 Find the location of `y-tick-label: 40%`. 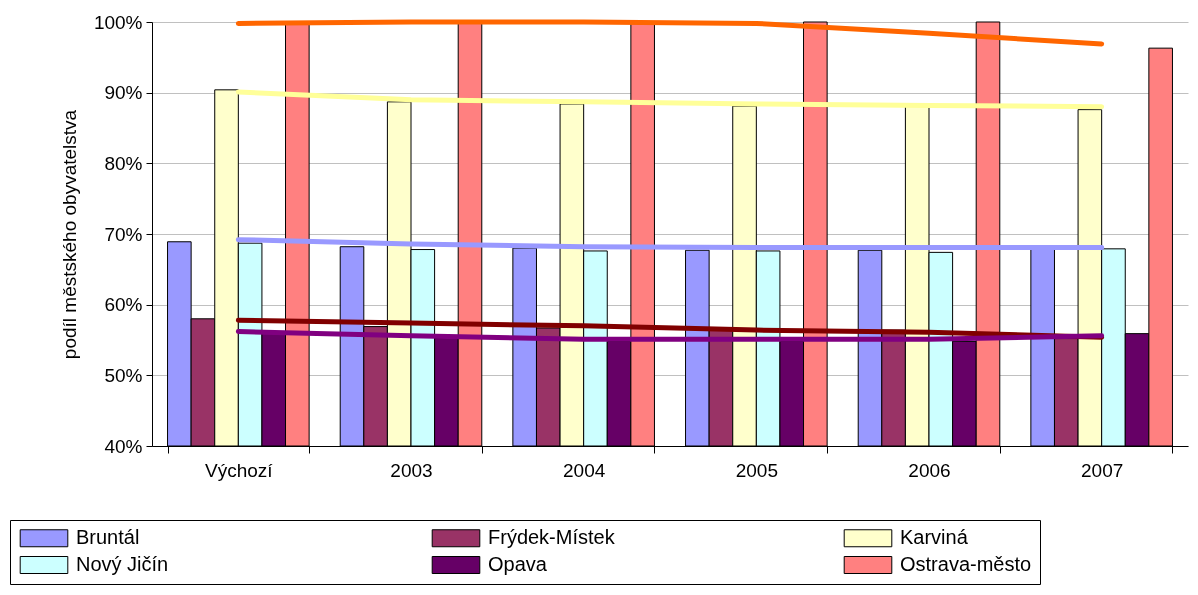

y-tick-label: 40% is located at coordinates (123, 446).